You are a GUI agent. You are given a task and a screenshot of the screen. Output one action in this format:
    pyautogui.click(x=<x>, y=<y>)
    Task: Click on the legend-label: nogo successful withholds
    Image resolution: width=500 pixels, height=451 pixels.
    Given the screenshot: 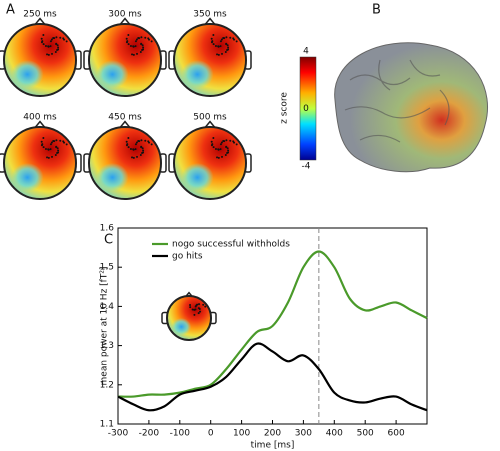 What is the action you would take?
    pyautogui.click(x=231, y=245)
    